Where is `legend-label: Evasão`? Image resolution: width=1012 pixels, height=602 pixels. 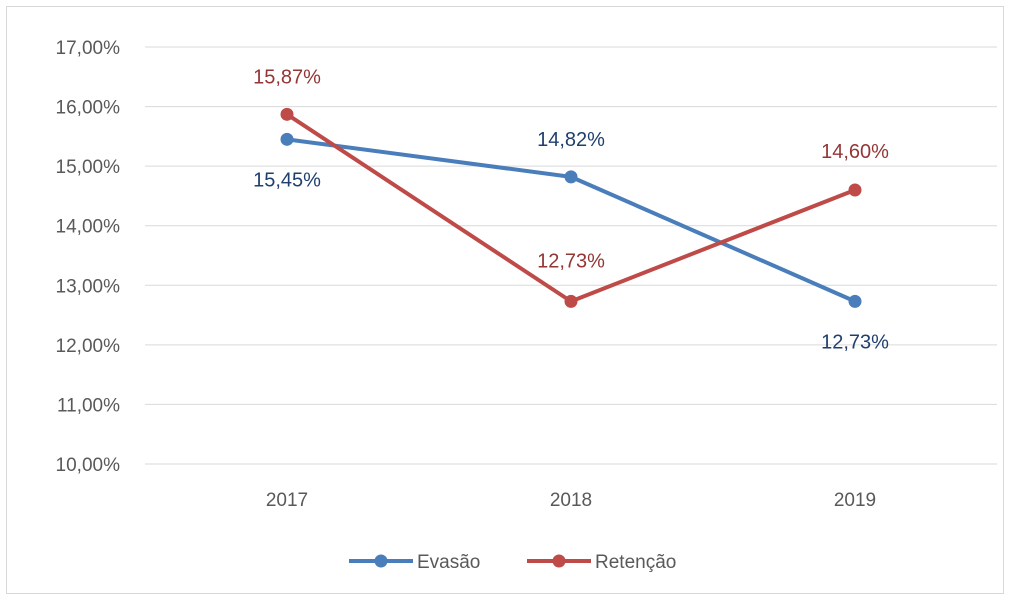
legend-label: Evasão is located at coordinates (448, 562).